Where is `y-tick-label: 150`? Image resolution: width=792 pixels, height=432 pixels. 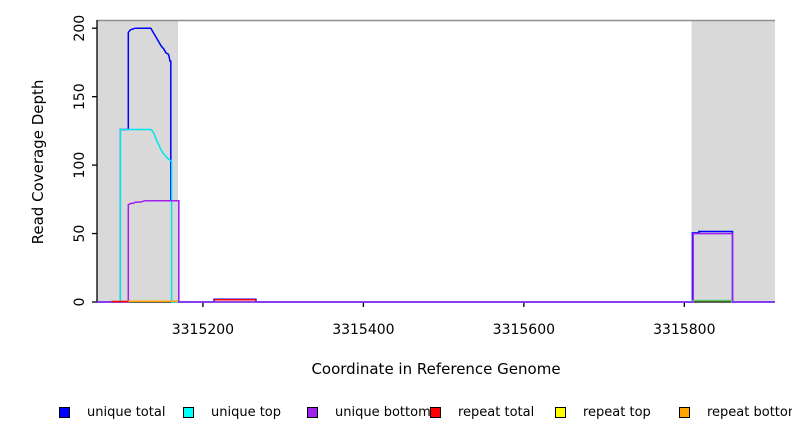 y-tick-label: 150 is located at coordinates (80, 96).